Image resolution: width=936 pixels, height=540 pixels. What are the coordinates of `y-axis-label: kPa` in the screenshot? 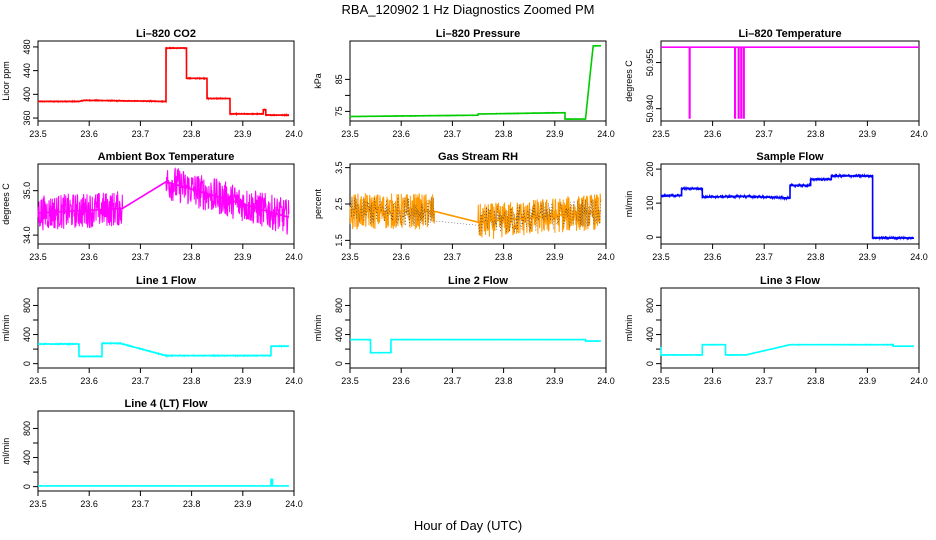 It's located at (318, 81).